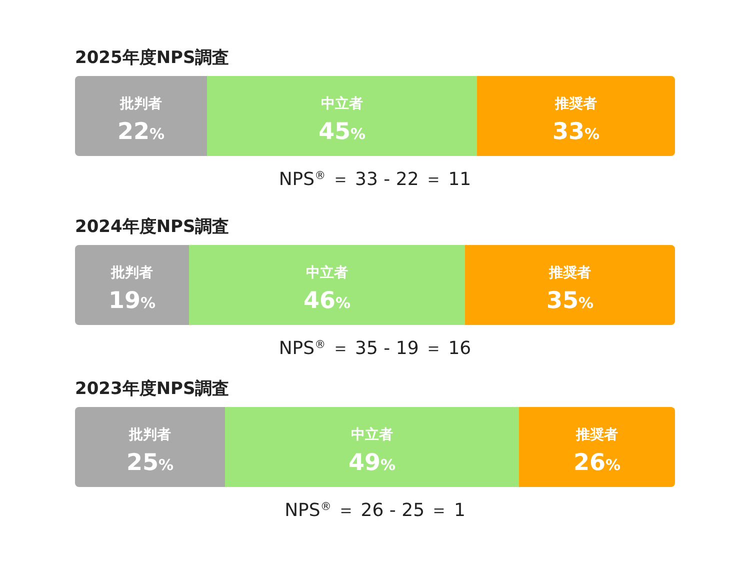 This screenshot has height=573, width=750. I want to click on data-label: 33%, so click(576, 132).